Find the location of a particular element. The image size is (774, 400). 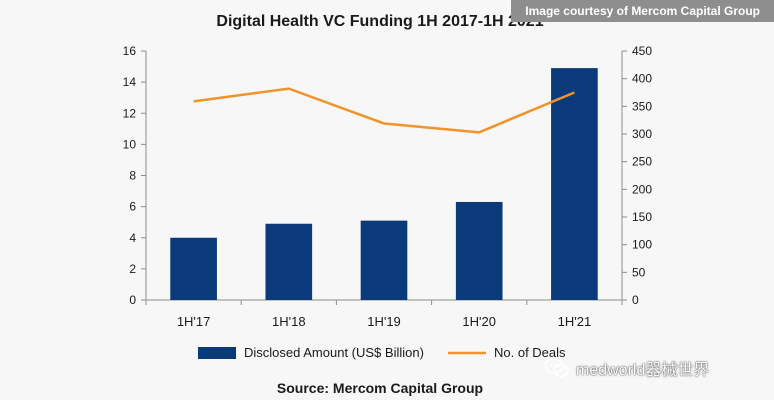

x-tick-label: 1H'20 is located at coordinates (479, 321).